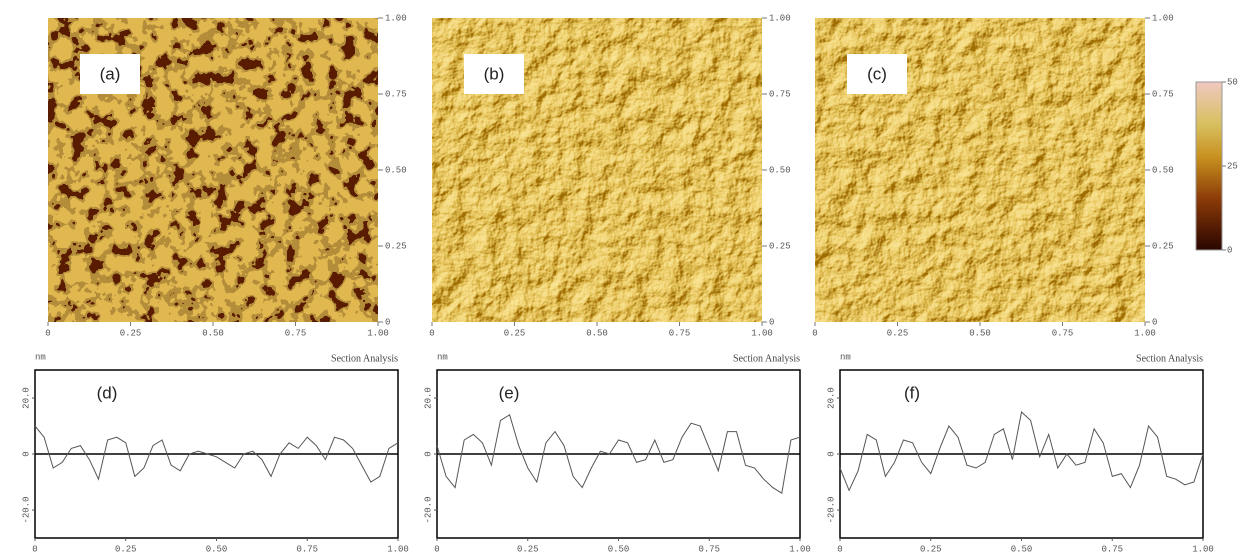  I want to click on colorbar-tick-label: 0, so click(1229, 250).